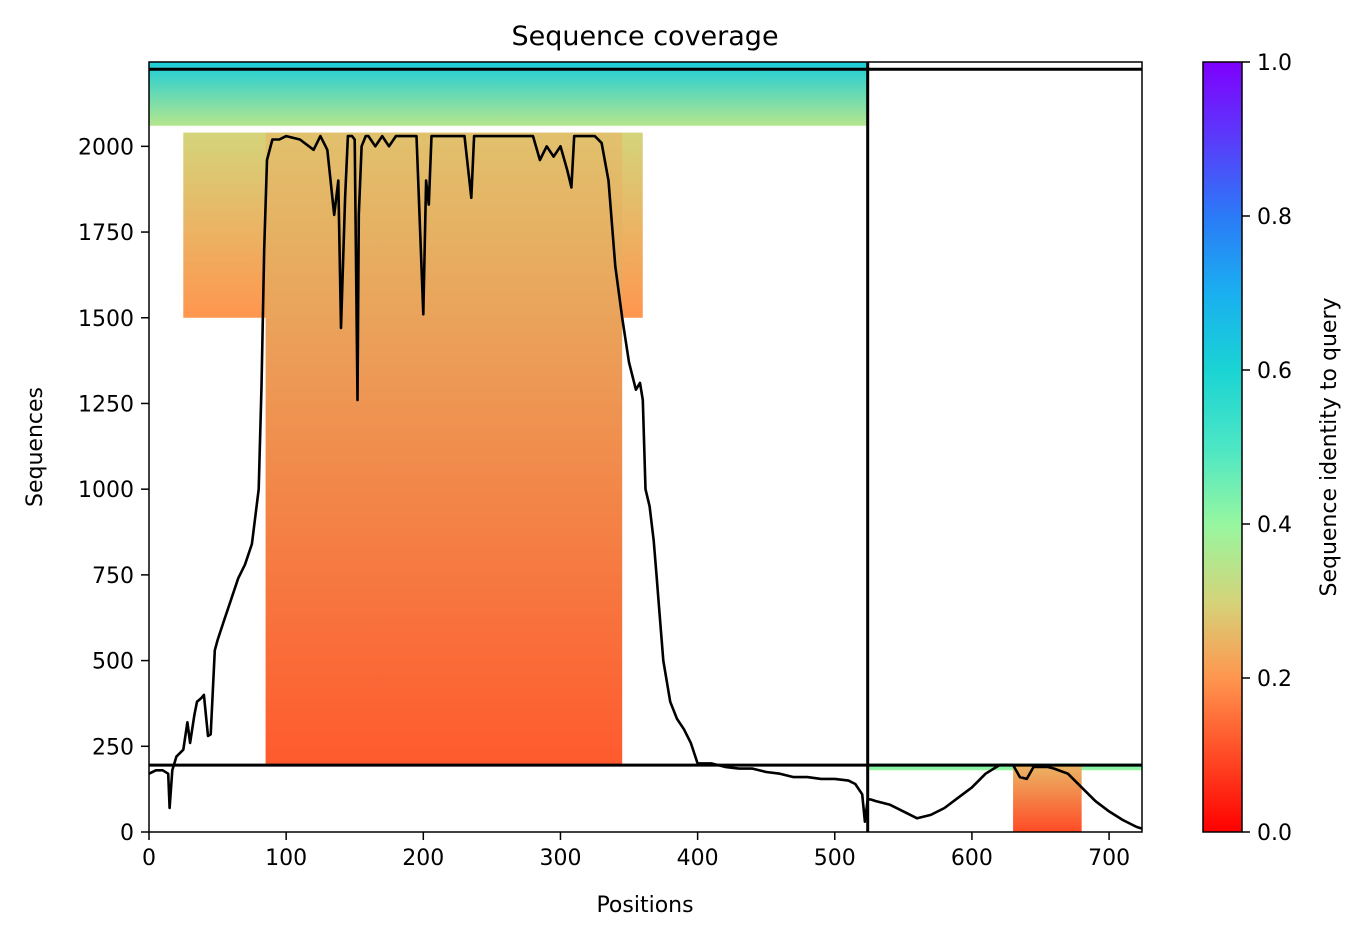  I want to click on y-axis-label: Sequences, so click(35, 447).